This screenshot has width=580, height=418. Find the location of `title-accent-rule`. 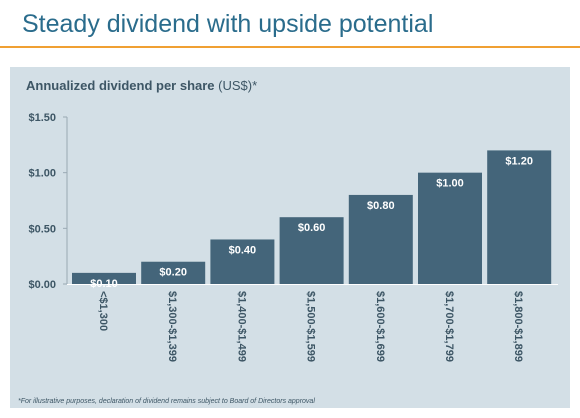

title-accent-rule is located at coordinates (290, 47).